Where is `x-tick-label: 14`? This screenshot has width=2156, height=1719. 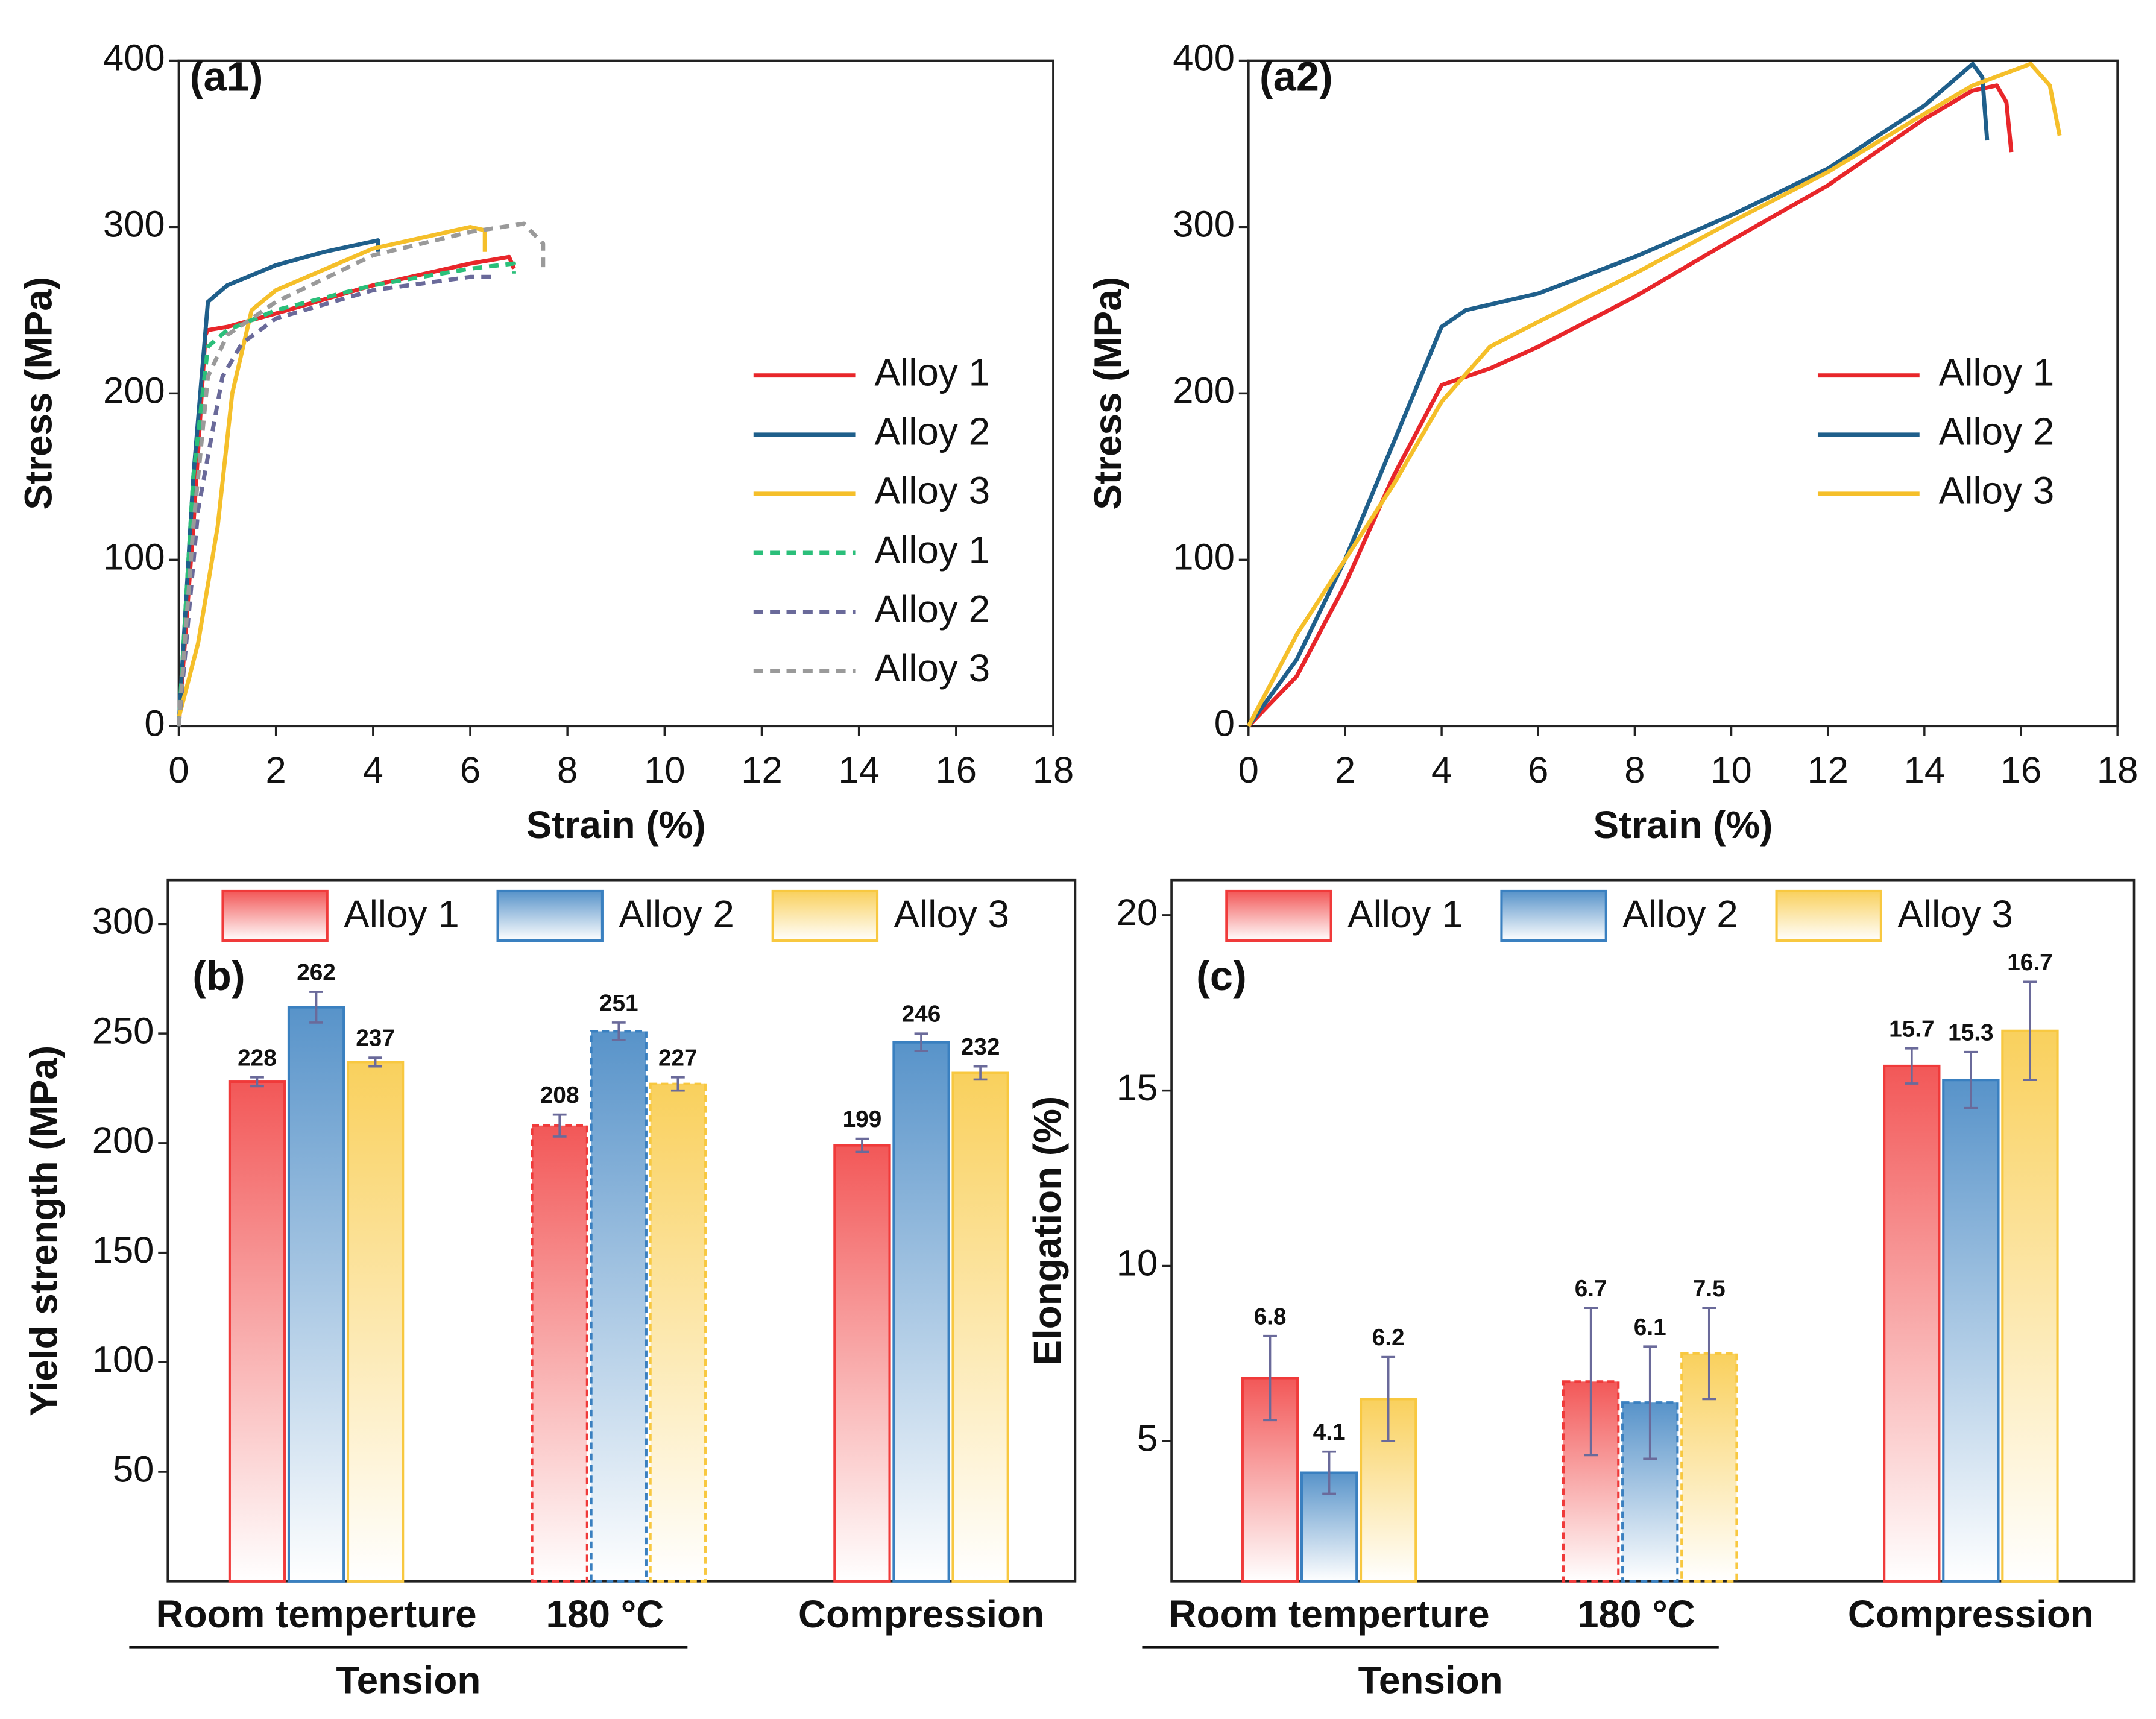 x-tick-label: 14 is located at coordinates (1925, 770).